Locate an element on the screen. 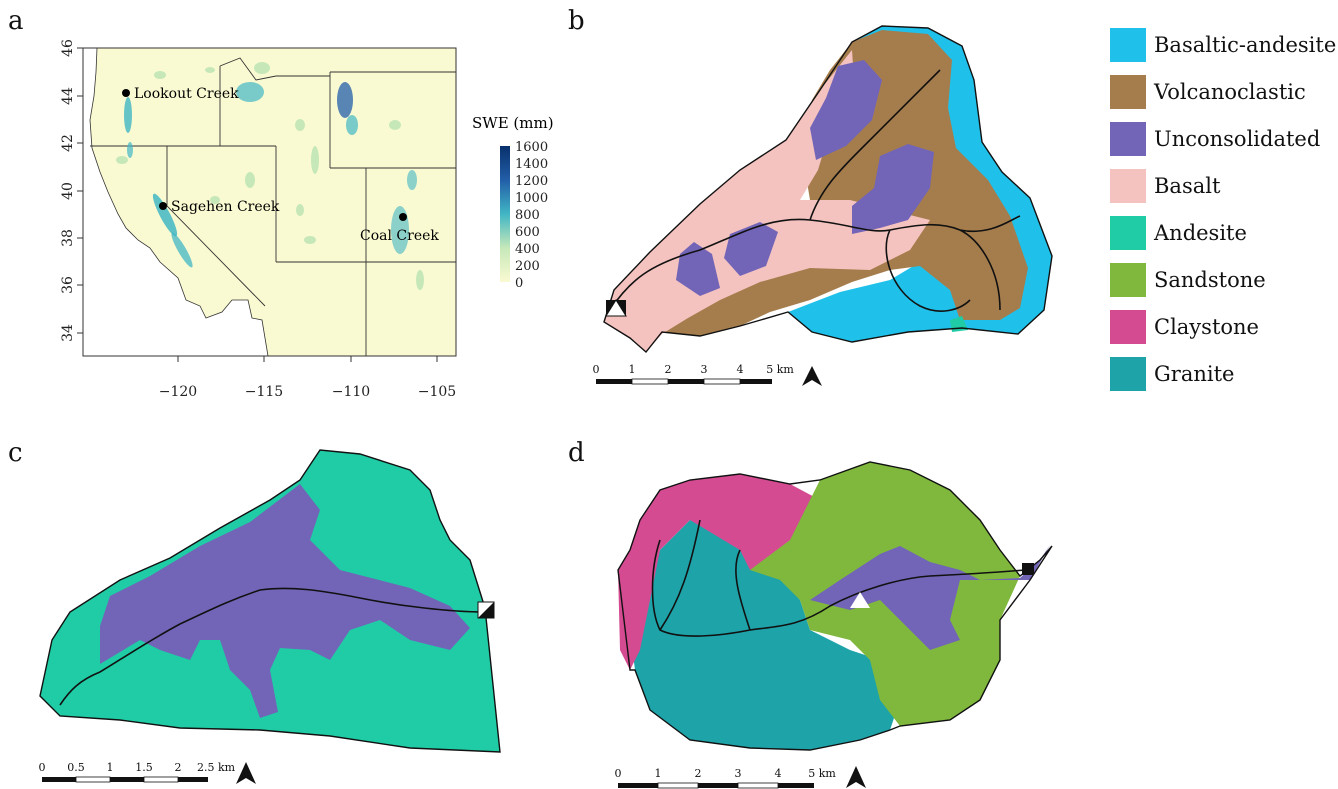 The image size is (1338, 789). y-tick-label: 46 is located at coordinates (68, 48).